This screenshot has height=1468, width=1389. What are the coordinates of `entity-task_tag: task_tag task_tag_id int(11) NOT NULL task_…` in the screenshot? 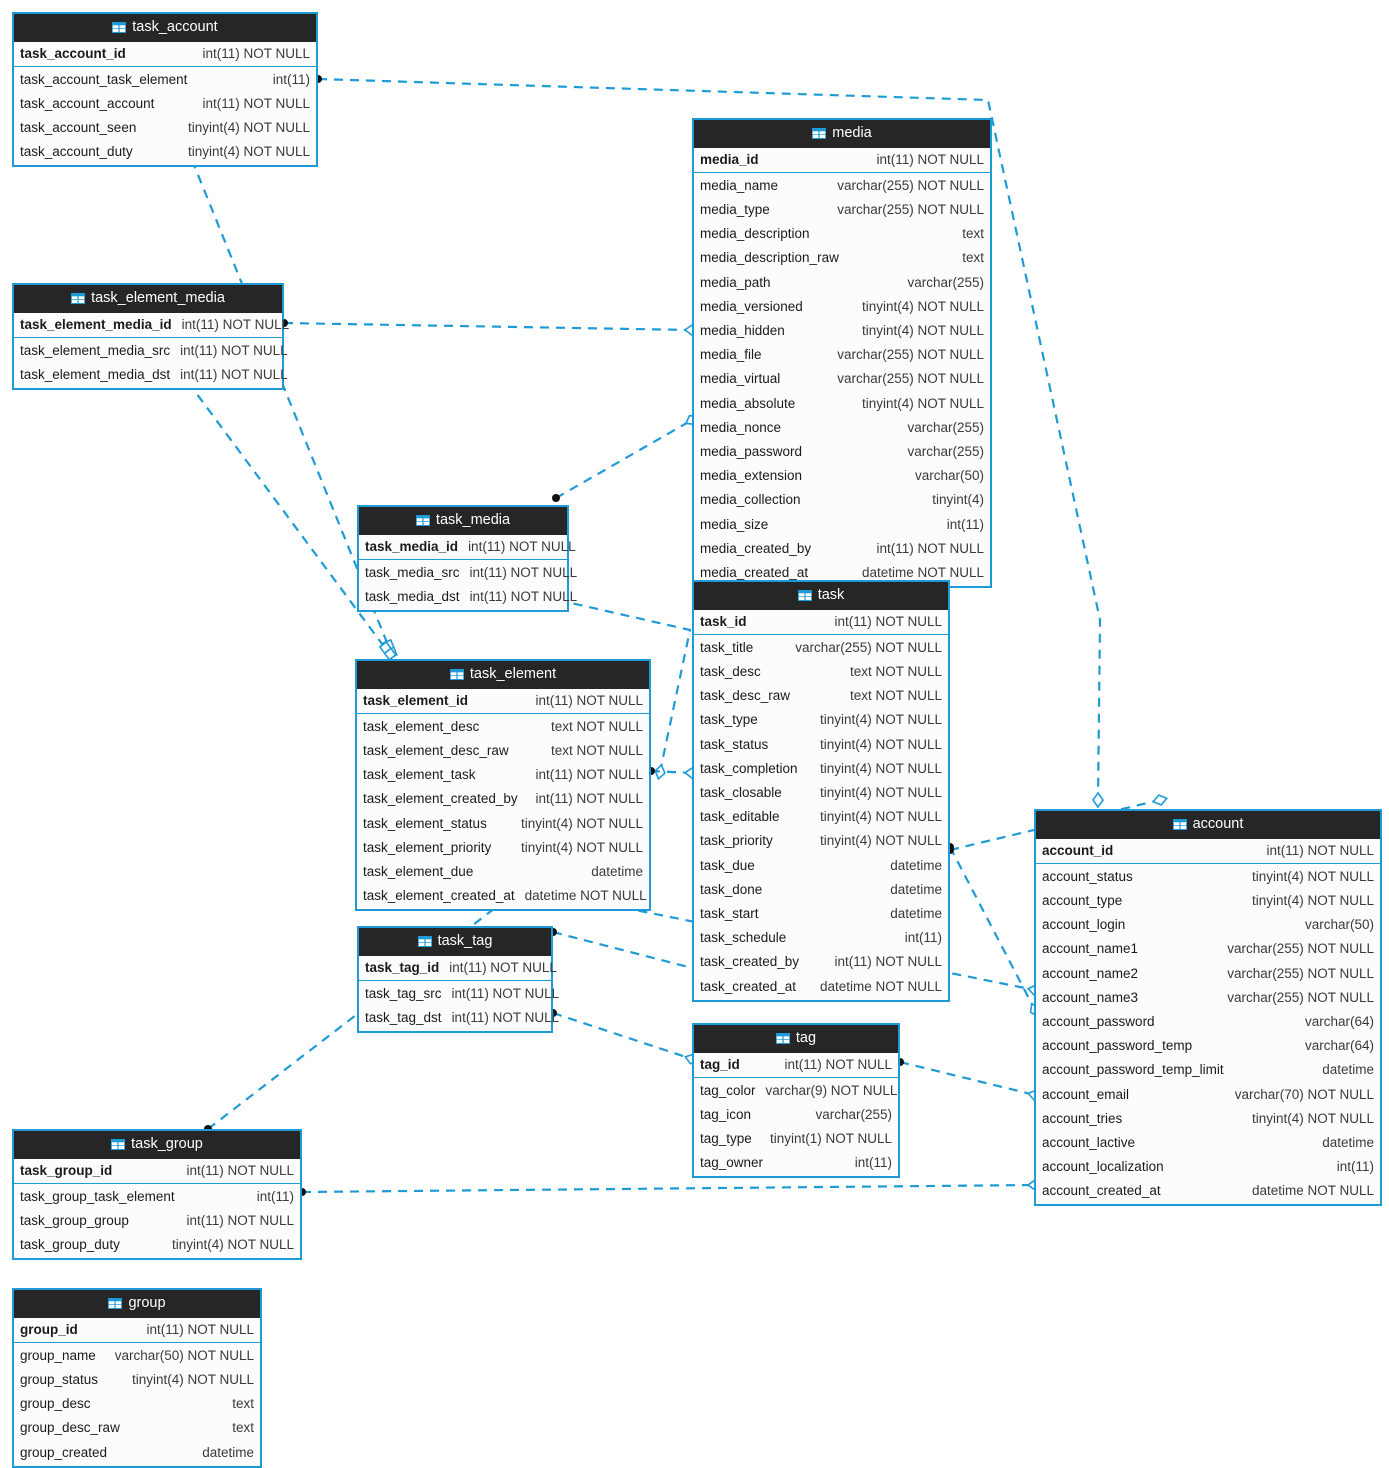 It's located at (458, 980).